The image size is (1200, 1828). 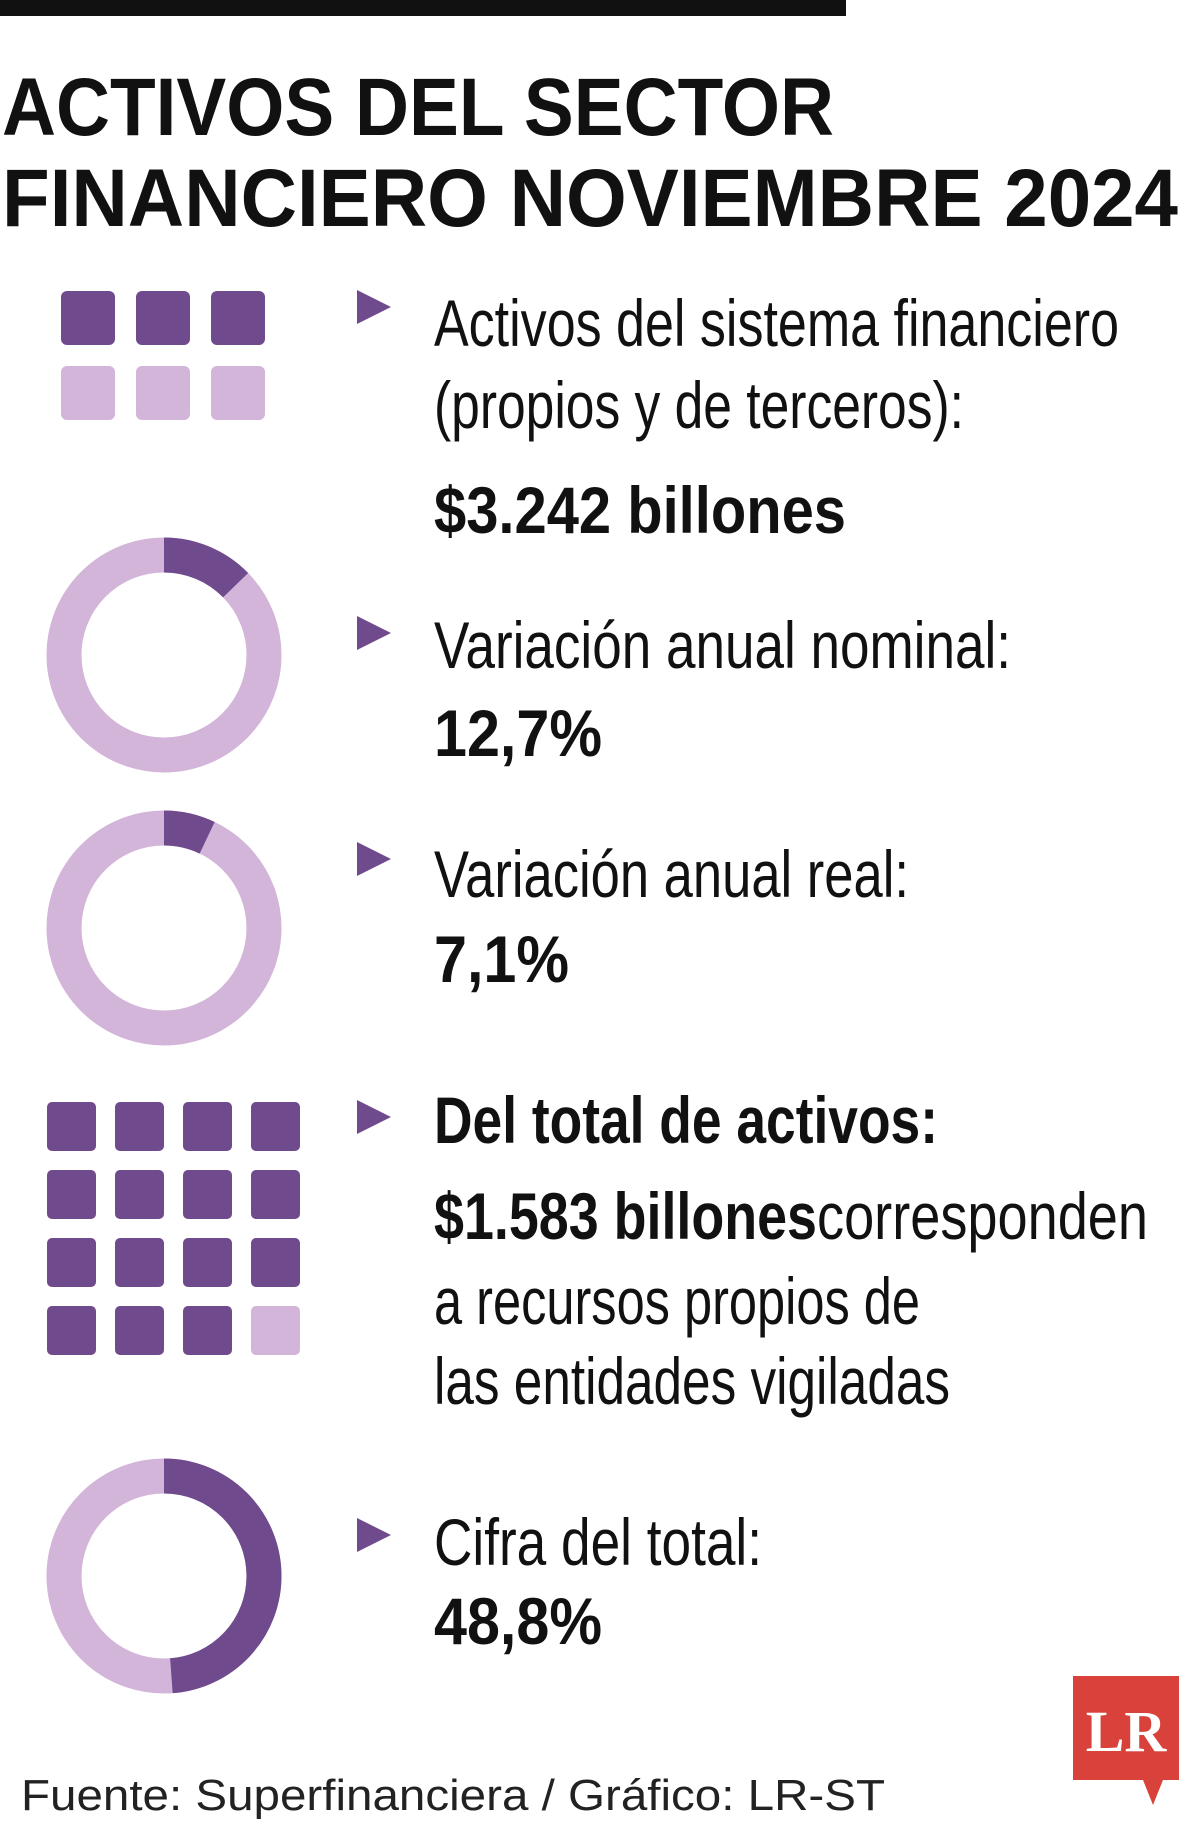 What do you see at coordinates (518, 1621) in the screenshot?
I see `item-value: 48,8%` at bounding box center [518, 1621].